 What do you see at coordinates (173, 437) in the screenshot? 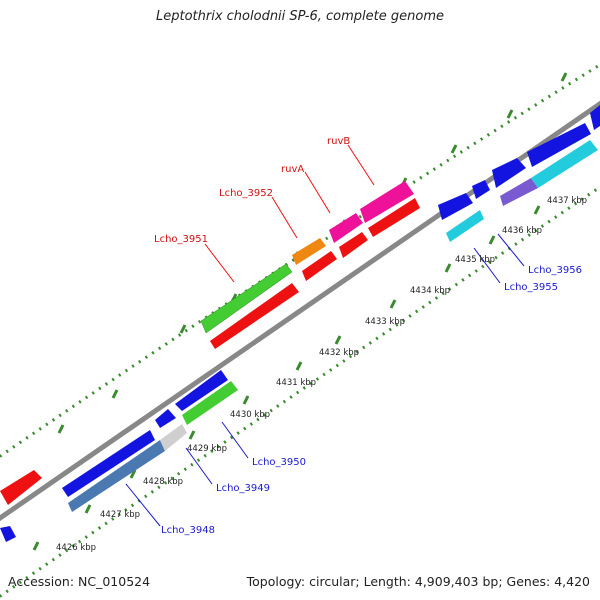
I see `gene-gray` at bounding box center [173, 437].